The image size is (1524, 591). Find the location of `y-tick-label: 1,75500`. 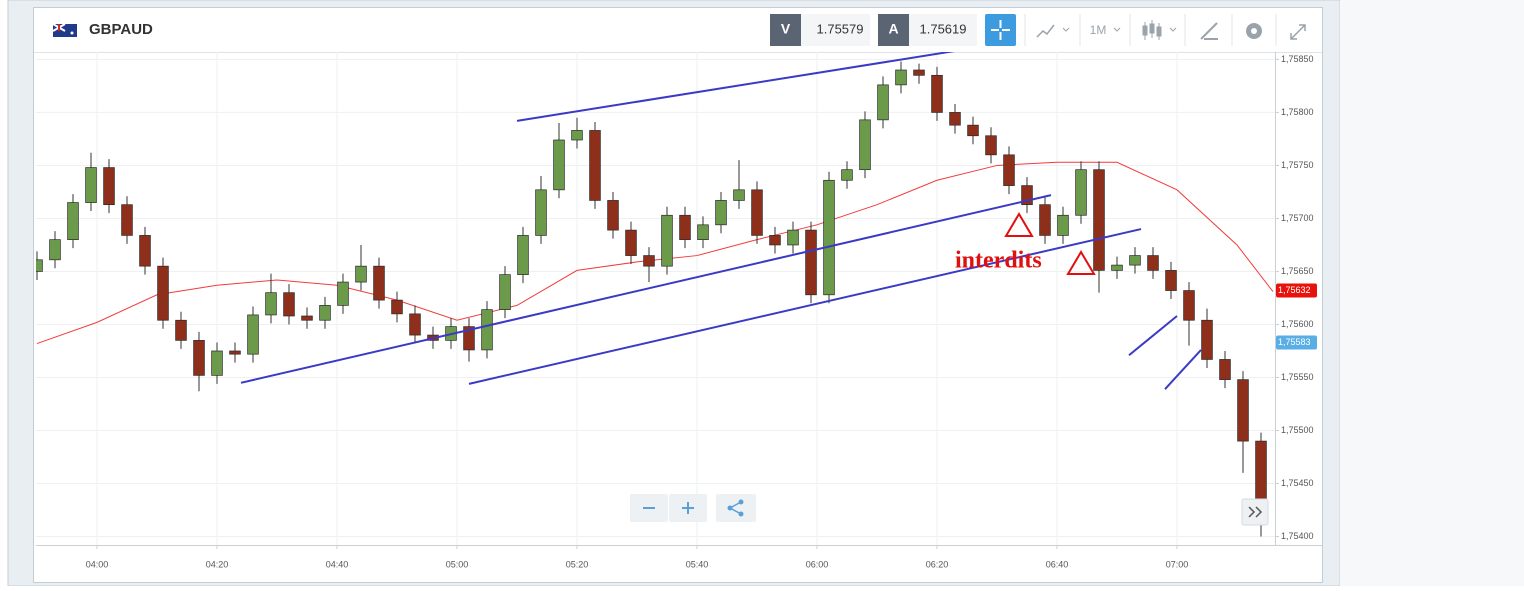

y-tick-label: 1,75500 is located at coordinates (1297, 430).